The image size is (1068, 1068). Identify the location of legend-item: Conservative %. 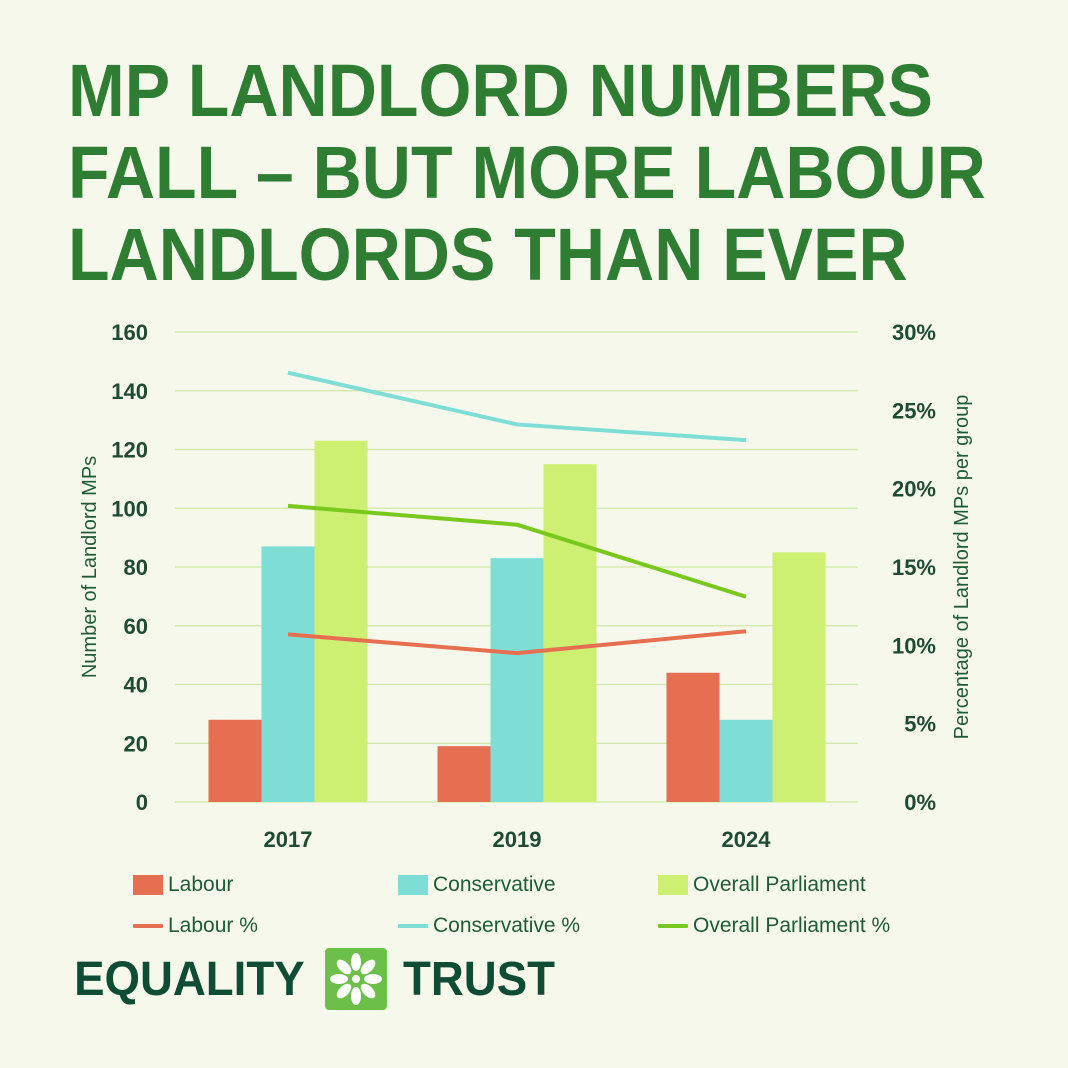
(489, 926).